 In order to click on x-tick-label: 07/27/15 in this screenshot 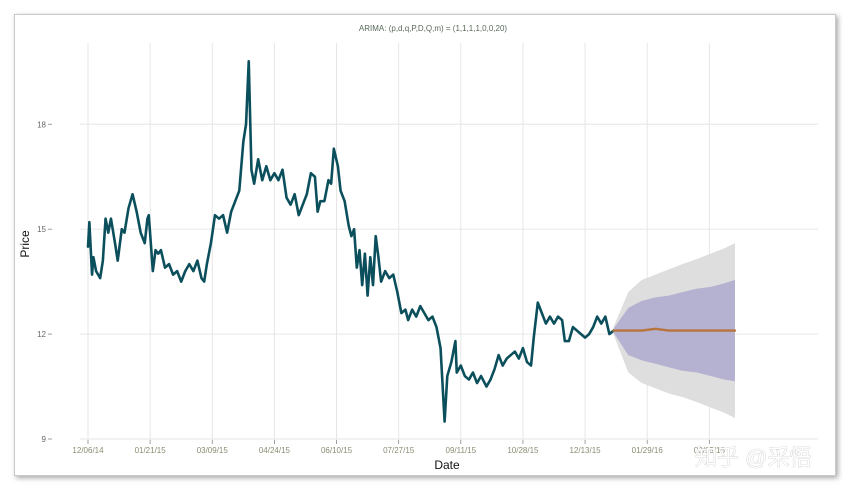, I will do `click(399, 450)`.